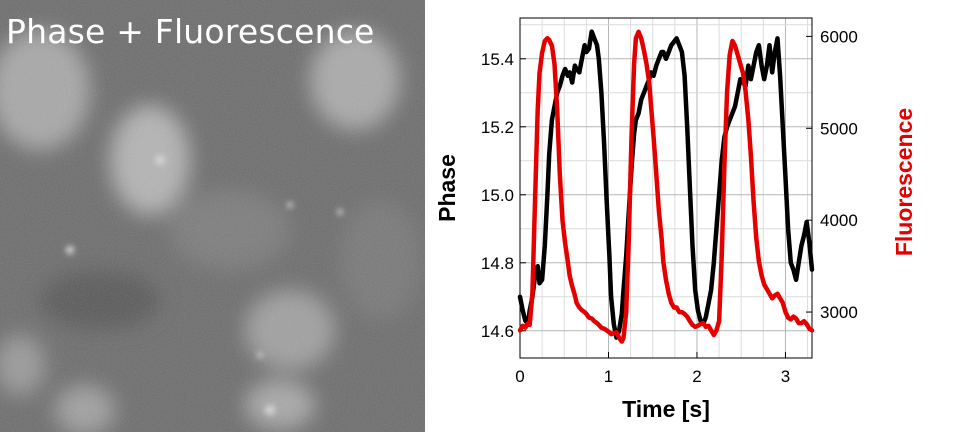  What do you see at coordinates (497, 127) in the screenshot?
I see `y-left-tick-label: 15.2` at bounding box center [497, 127].